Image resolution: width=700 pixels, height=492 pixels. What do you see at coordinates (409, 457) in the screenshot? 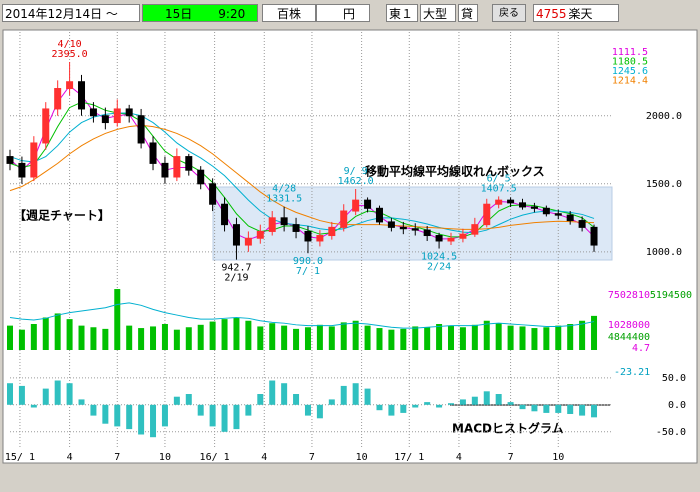
I see `x-tick-label: 17/ 1` at bounding box center [409, 457].